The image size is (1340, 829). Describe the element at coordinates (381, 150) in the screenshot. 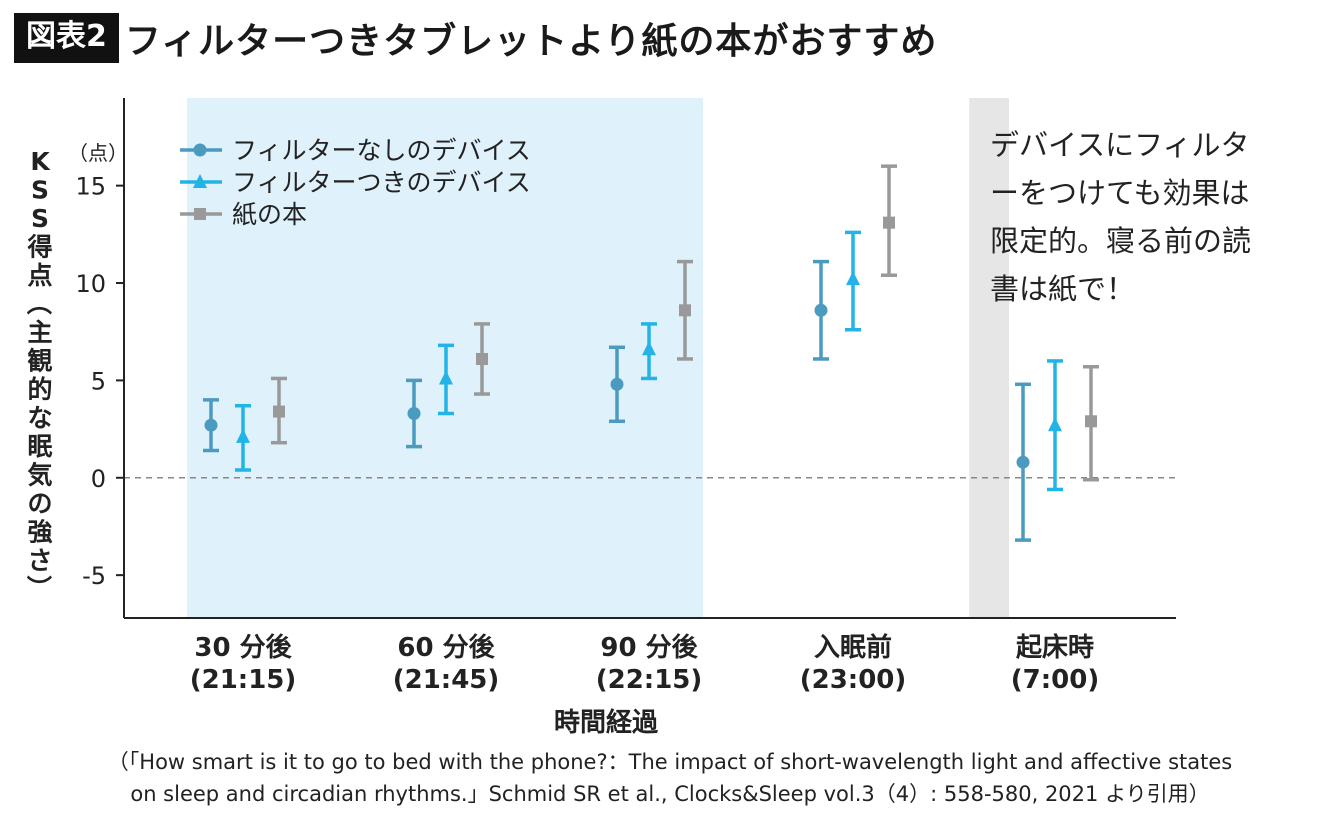

I see `legend-label: フィルターなしのデバイス` at that location.